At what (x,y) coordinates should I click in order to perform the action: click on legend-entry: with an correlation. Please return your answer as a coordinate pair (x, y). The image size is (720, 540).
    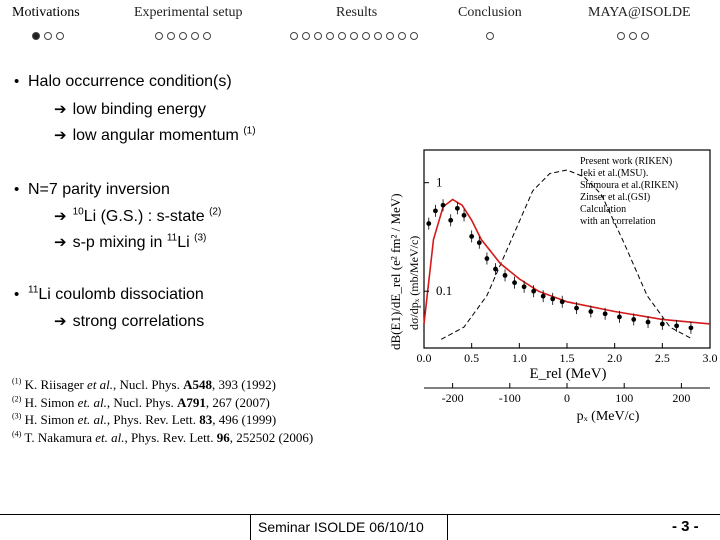
    Looking at the image, I should click on (618, 221).